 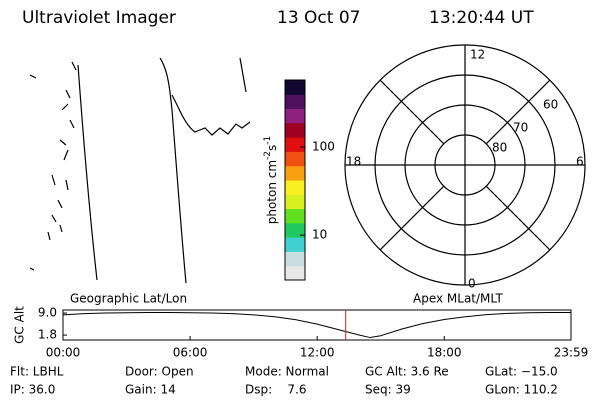 What do you see at coordinates (323, 146) in the screenshot?
I see `colorbar-tick-label: 100` at bounding box center [323, 146].